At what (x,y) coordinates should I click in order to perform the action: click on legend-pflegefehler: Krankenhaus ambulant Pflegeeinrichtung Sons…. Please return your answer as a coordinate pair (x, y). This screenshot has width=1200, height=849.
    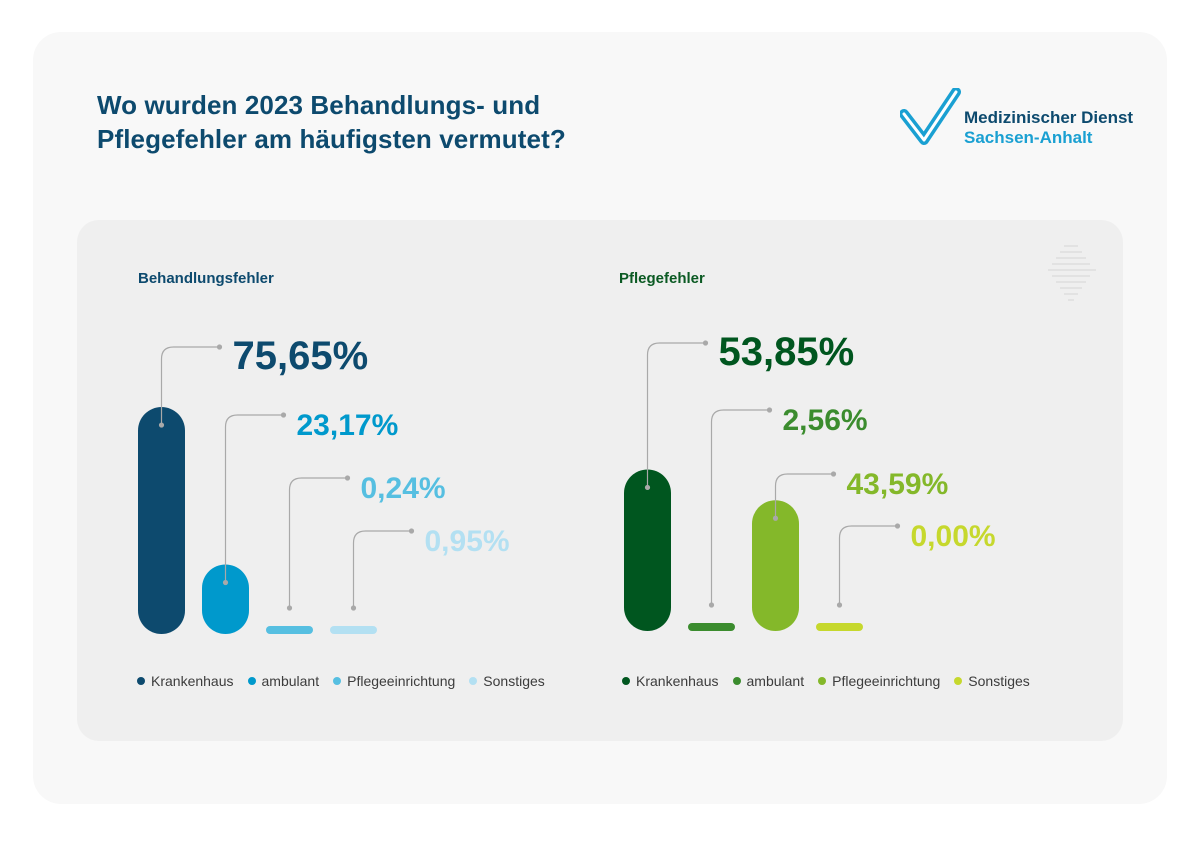
    Looking at the image, I should click on (826, 681).